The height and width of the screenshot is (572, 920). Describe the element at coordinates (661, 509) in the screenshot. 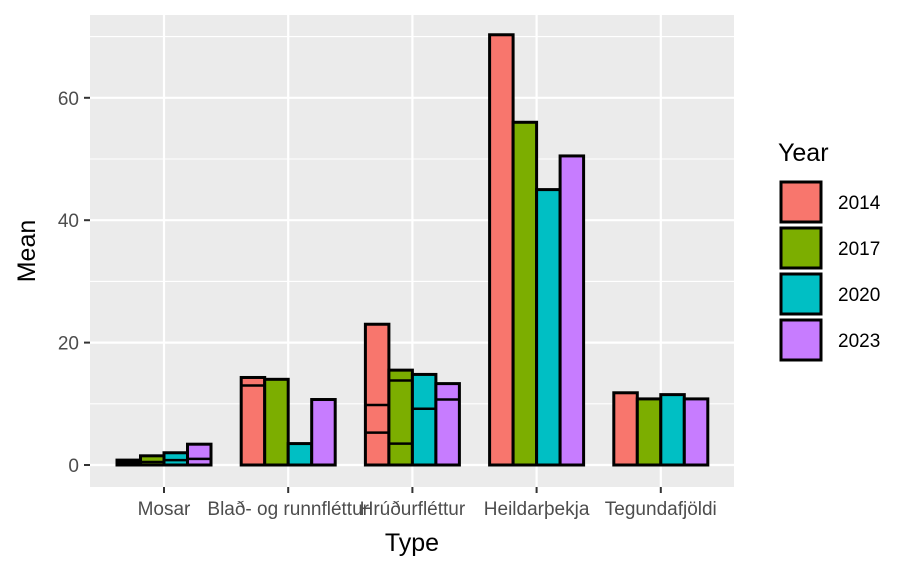

I see `x-tick-label: Tegundafjöldi` at that location.